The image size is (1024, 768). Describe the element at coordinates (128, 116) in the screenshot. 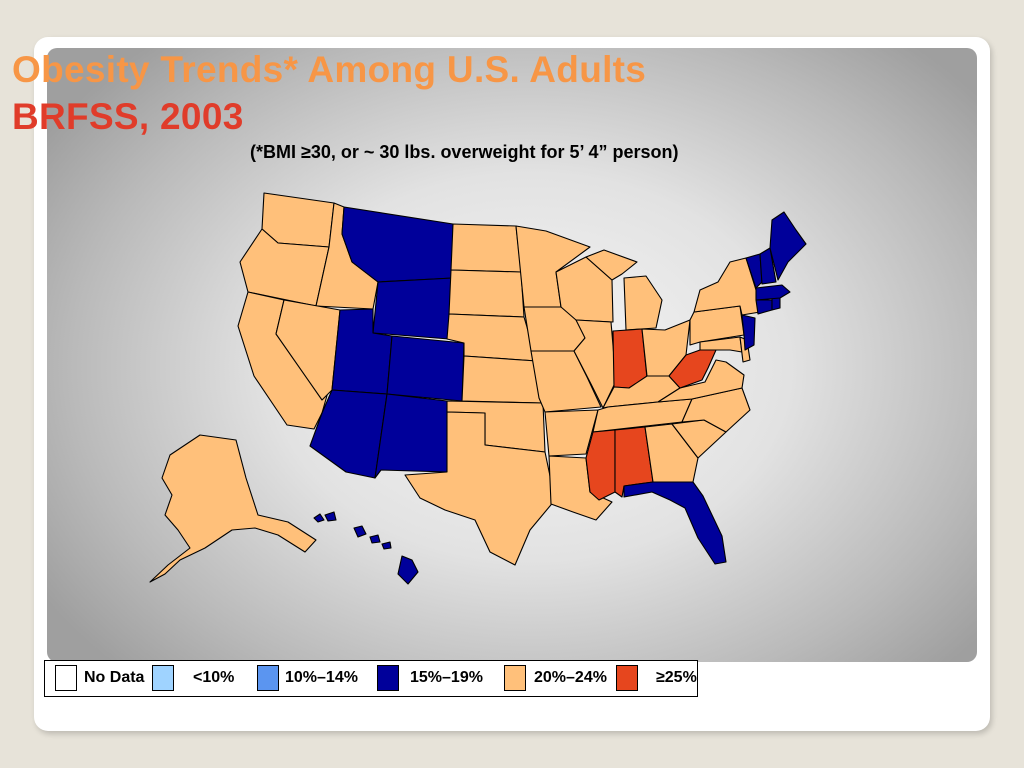

I see `slide-title-year: BRFSS, 2003` at that location.